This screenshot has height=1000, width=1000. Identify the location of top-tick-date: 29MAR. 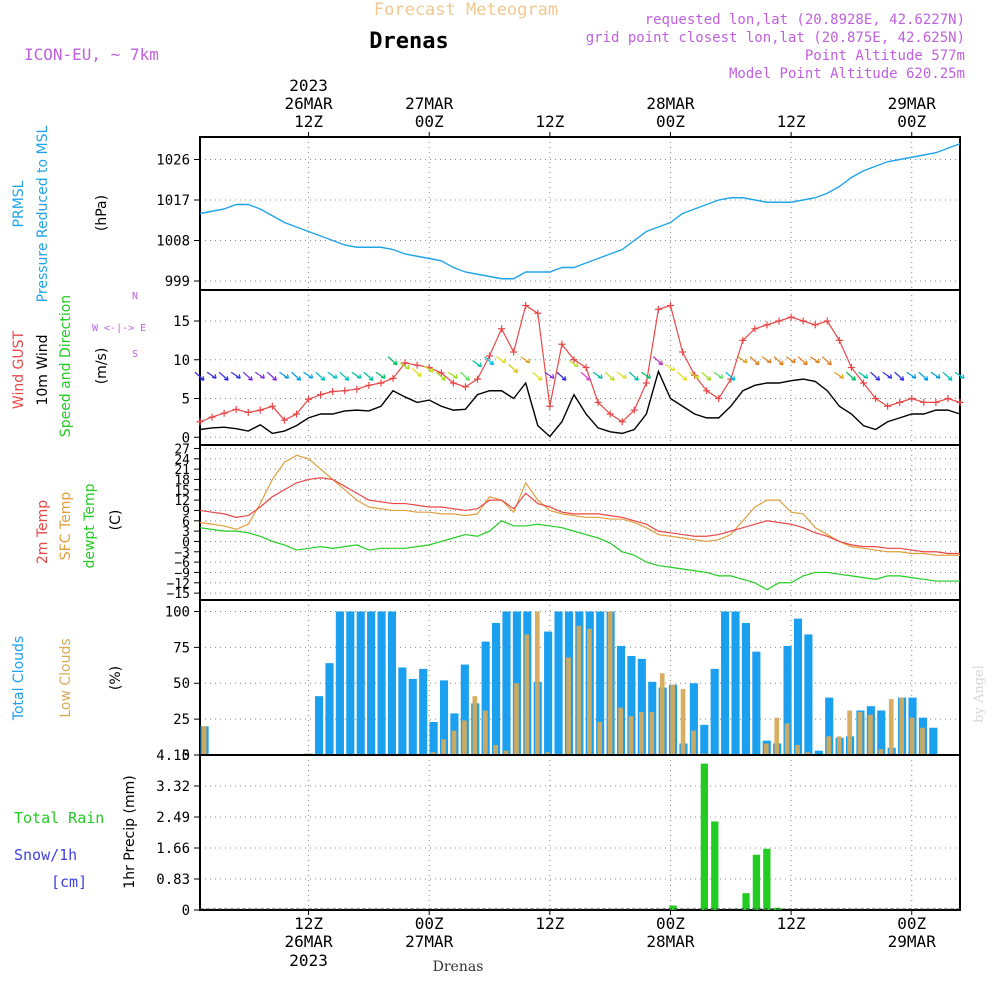
(912, 103).